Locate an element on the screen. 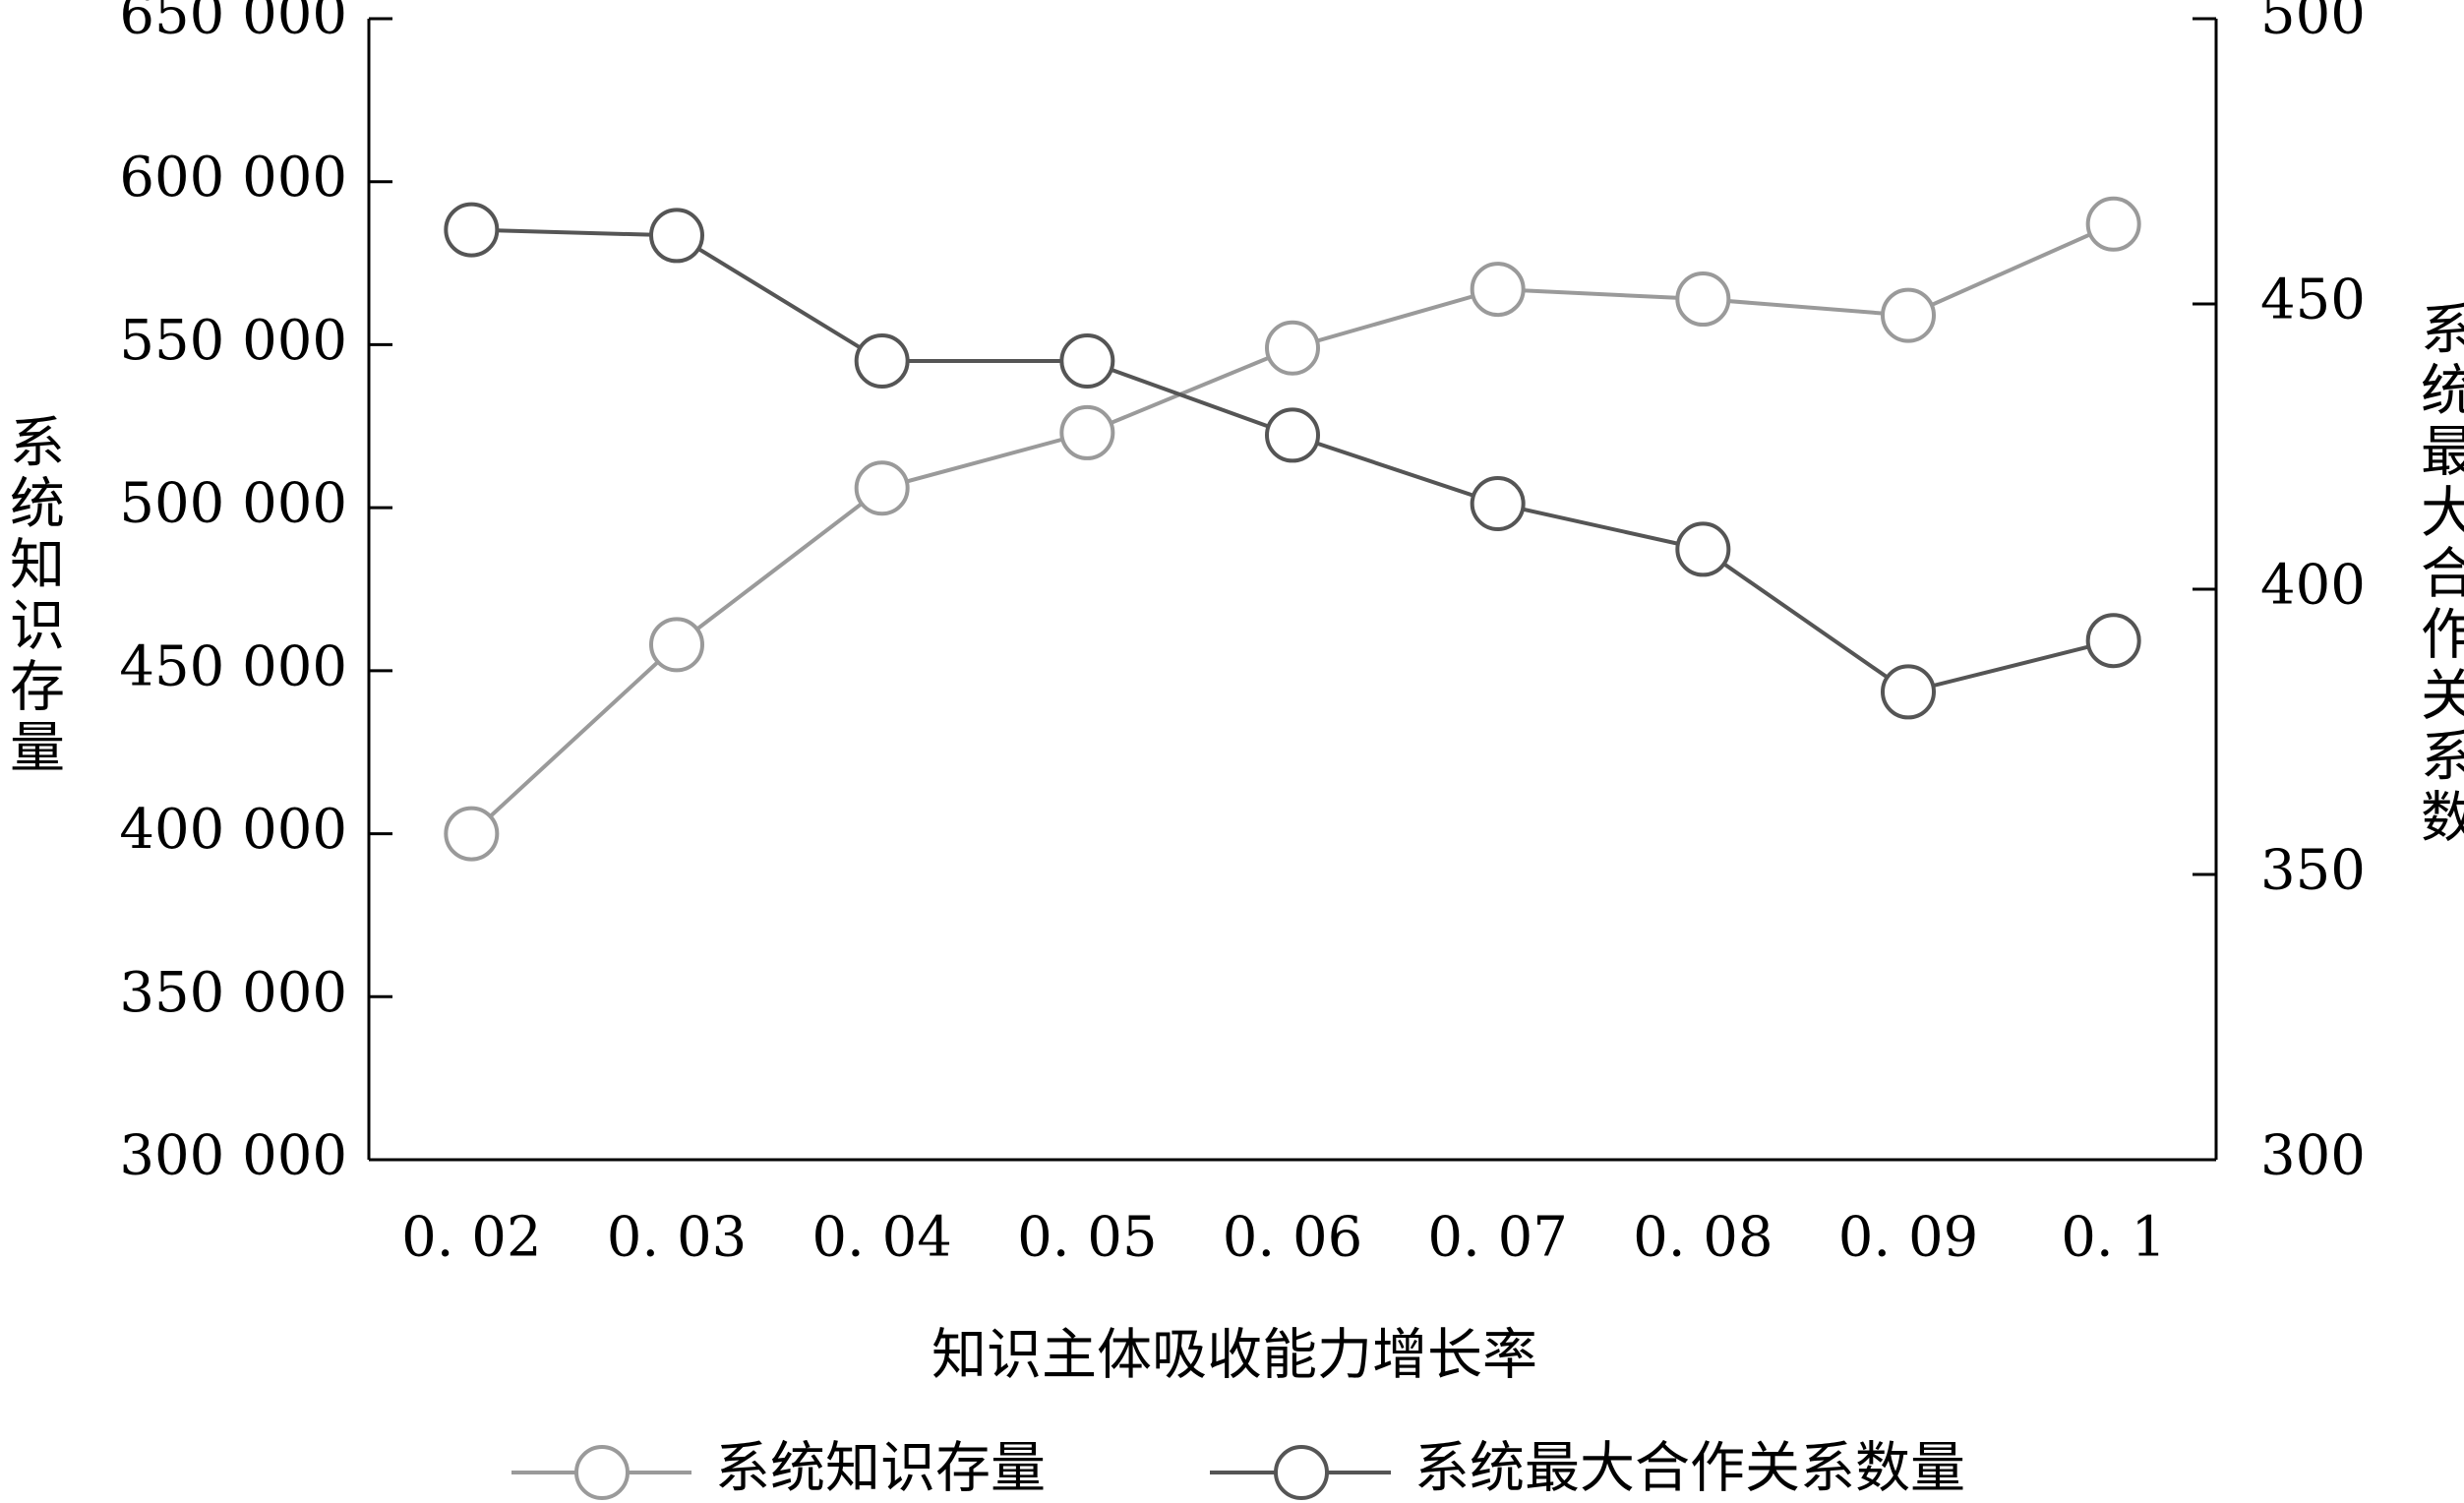  legend-label: 系统知识存量 is located at coordinates (881, 1469).